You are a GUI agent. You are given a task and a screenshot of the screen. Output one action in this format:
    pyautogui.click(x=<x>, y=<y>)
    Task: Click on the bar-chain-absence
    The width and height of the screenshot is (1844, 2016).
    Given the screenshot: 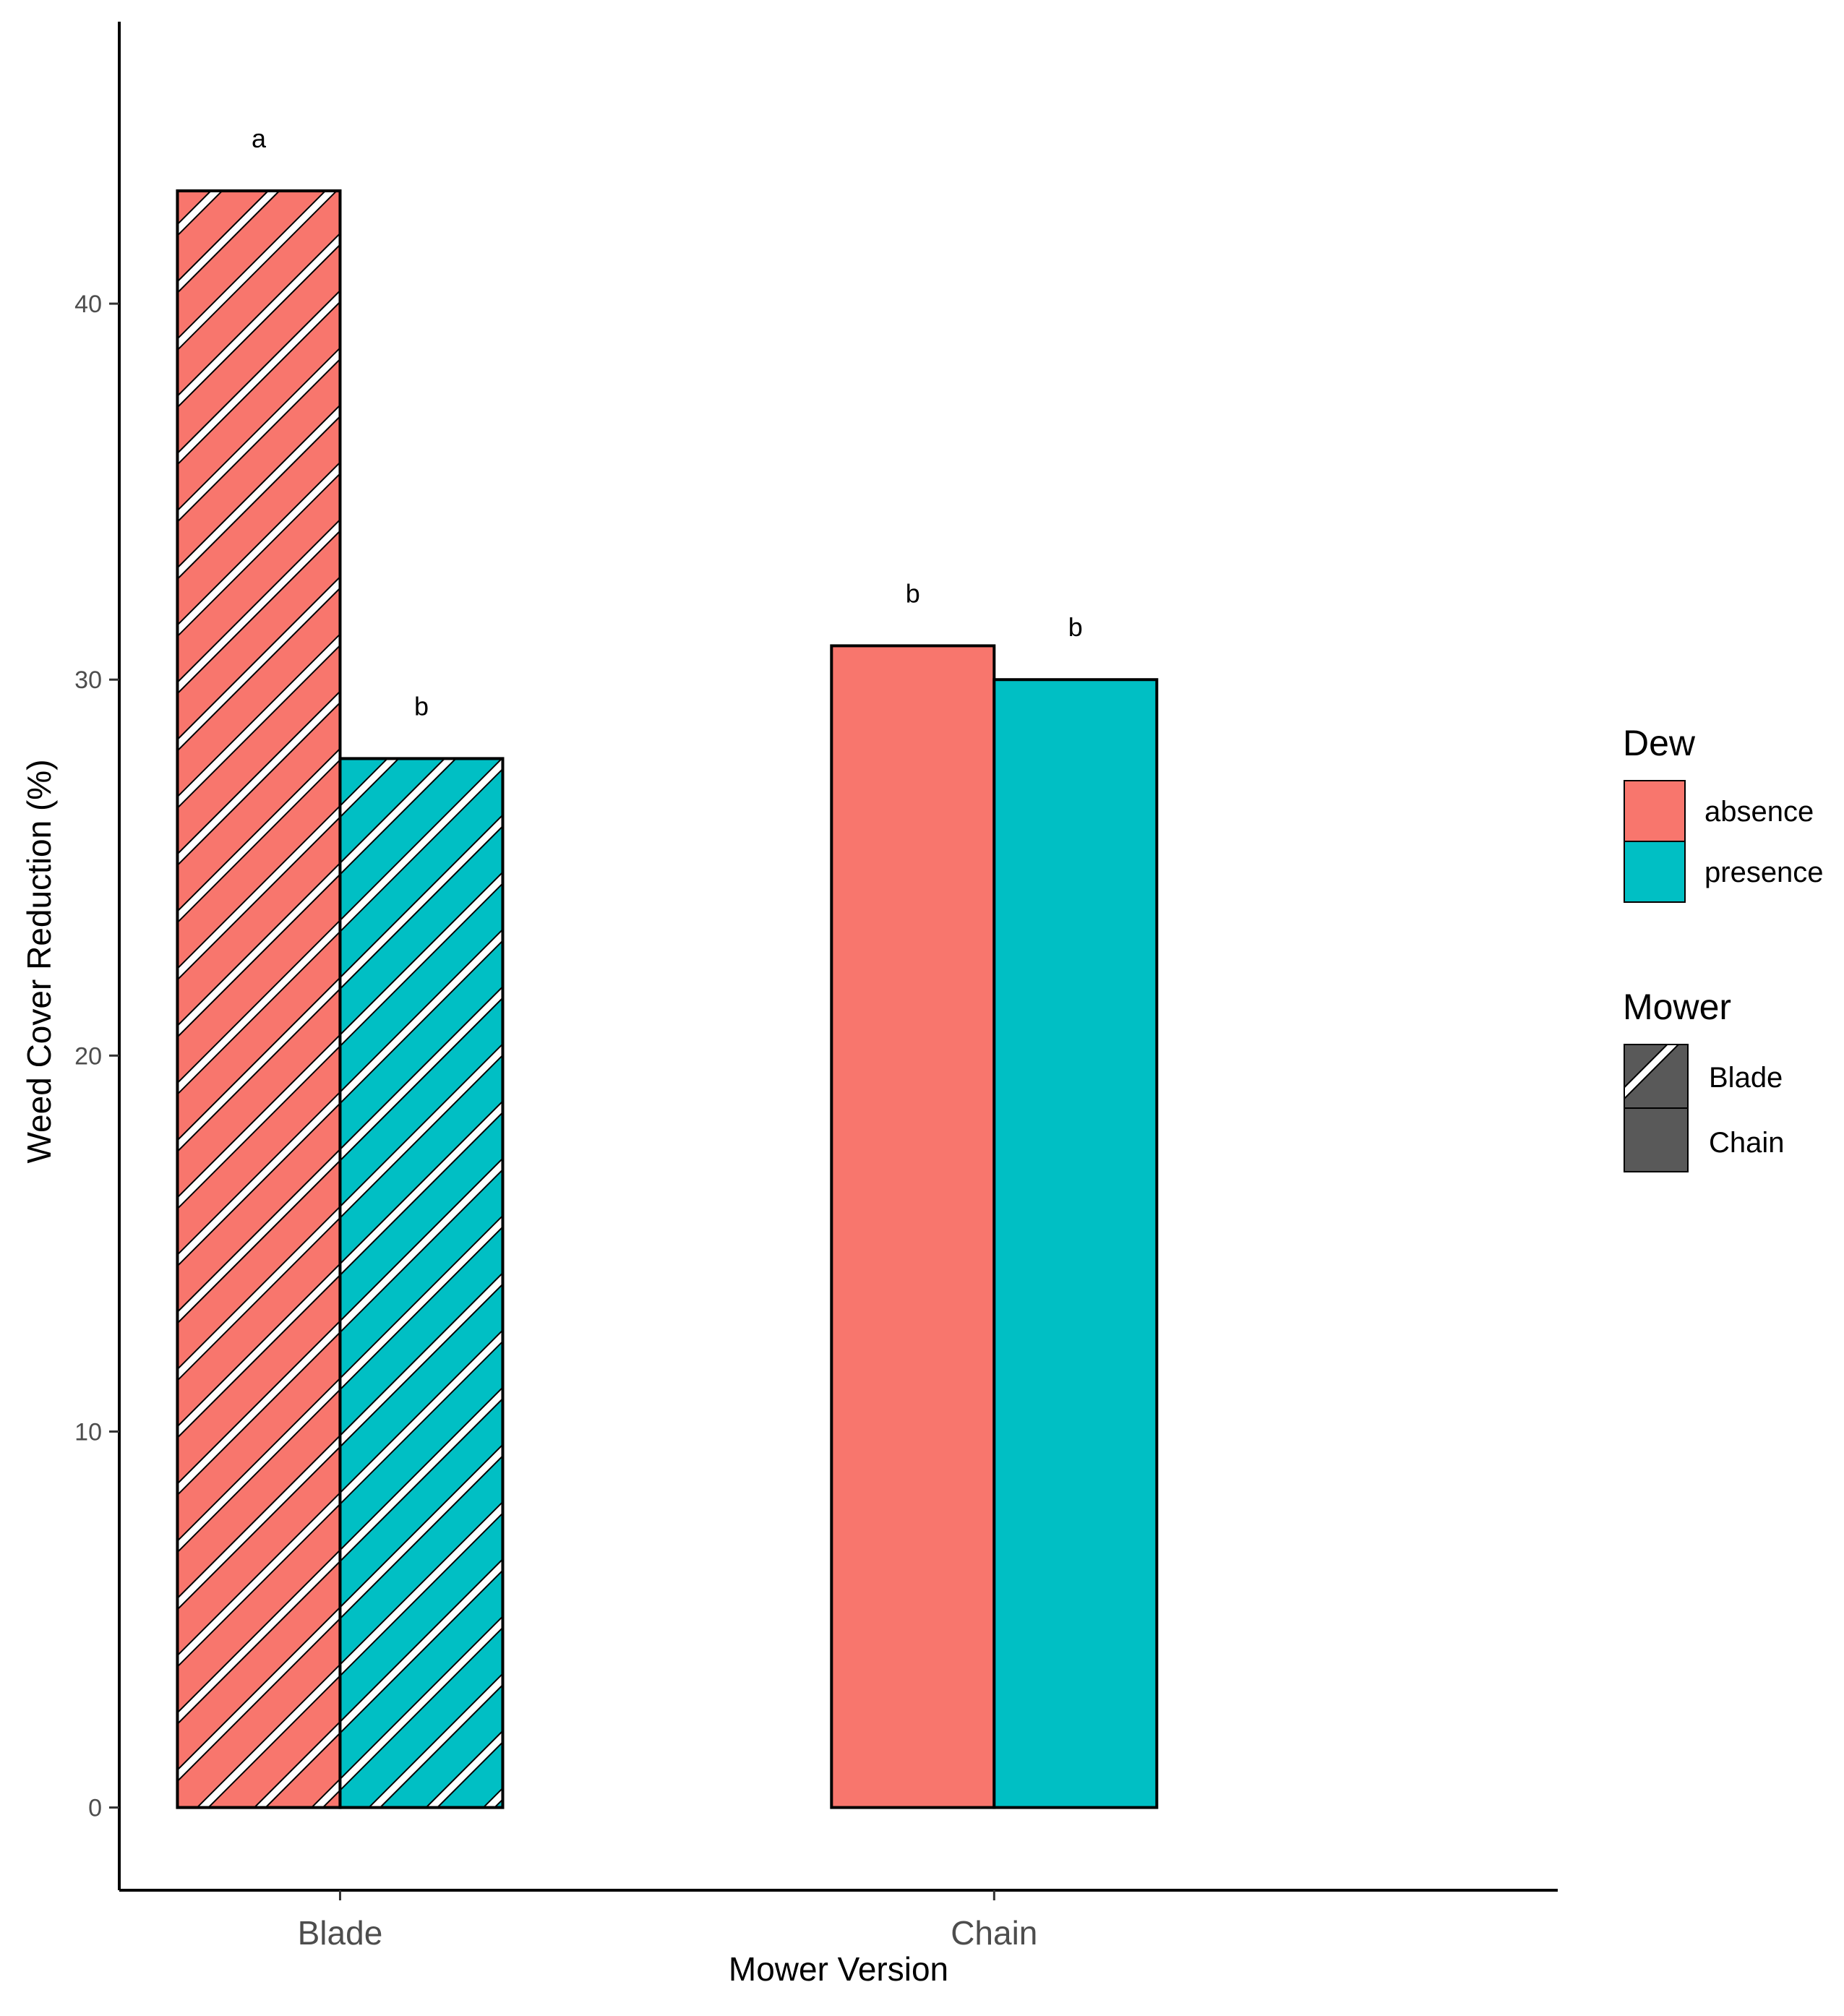 What is the action you would take?
    pyautogui.click(x=913, y=1226)
    